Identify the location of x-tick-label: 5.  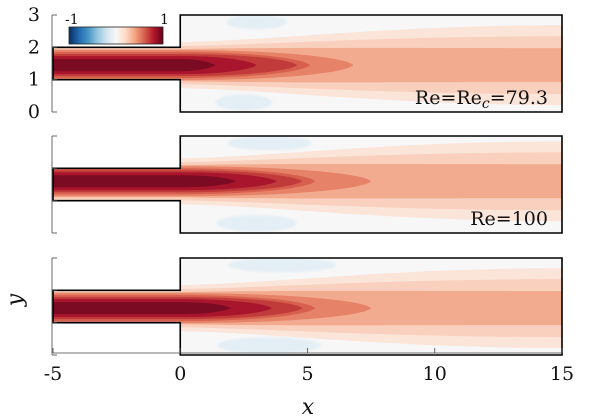
(307, 374).